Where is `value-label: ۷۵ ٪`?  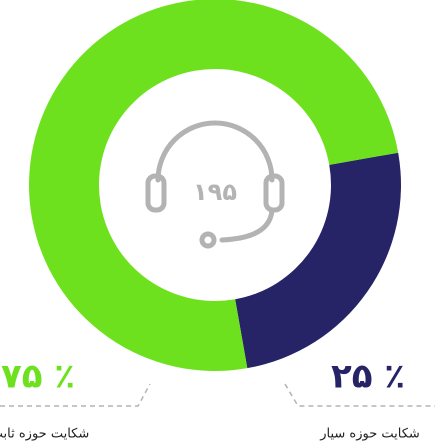
value-label: ۷۵ ٪ is located at coordinates (38, 377).